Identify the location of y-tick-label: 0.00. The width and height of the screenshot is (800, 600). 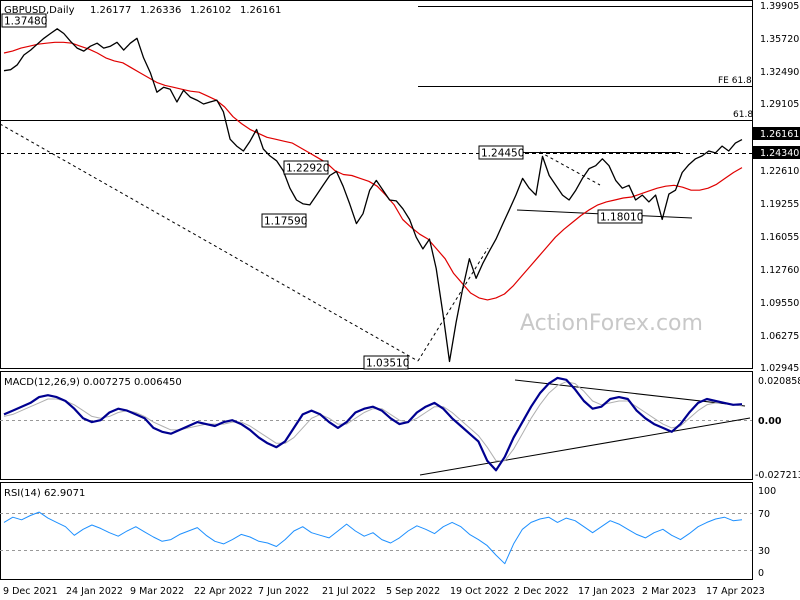
(770, 421).